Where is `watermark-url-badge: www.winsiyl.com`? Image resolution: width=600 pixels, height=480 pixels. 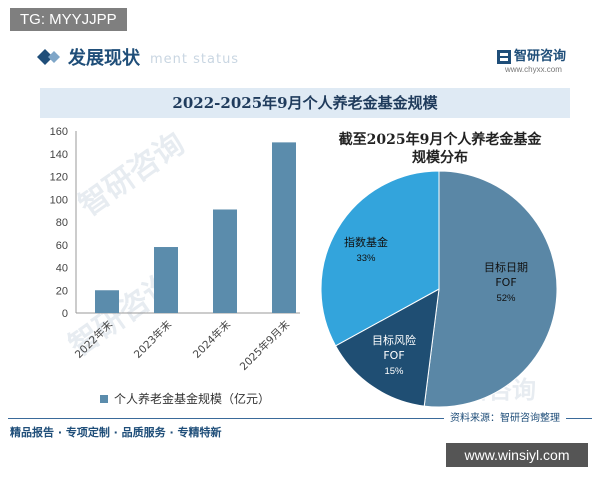 watermark-url-badge: www.winsiyl.com is located at coordinates (517, 455).